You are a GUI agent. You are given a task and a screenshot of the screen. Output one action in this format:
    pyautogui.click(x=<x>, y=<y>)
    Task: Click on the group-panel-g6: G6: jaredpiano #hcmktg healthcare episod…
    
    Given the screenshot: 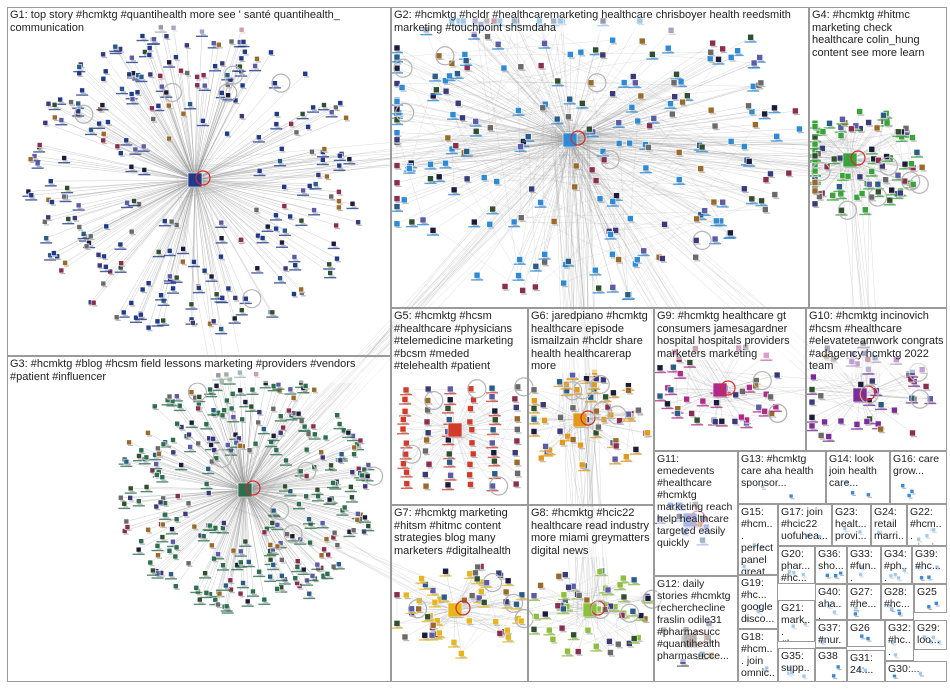 What is the action you would take?
    pyautogui.click(x=591, y=406)
    